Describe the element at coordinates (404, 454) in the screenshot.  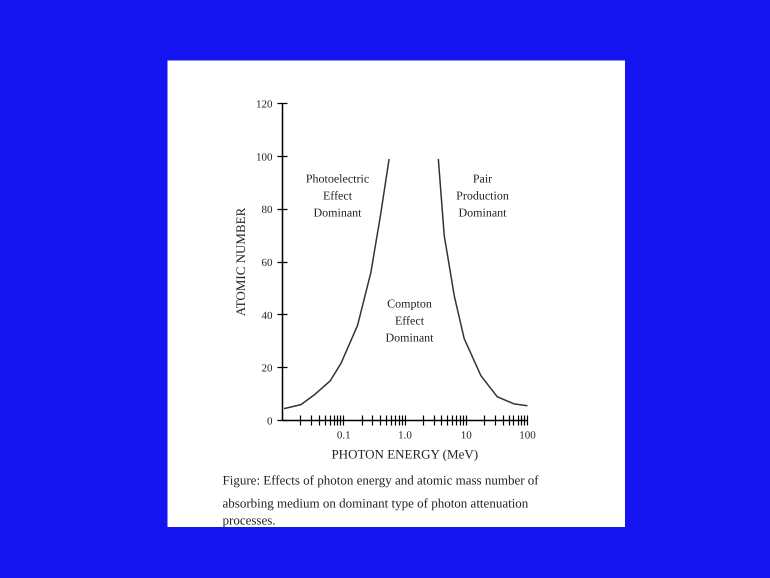
I see `x-axis-title: PHOTON ENERGY (MeV)` at that location.